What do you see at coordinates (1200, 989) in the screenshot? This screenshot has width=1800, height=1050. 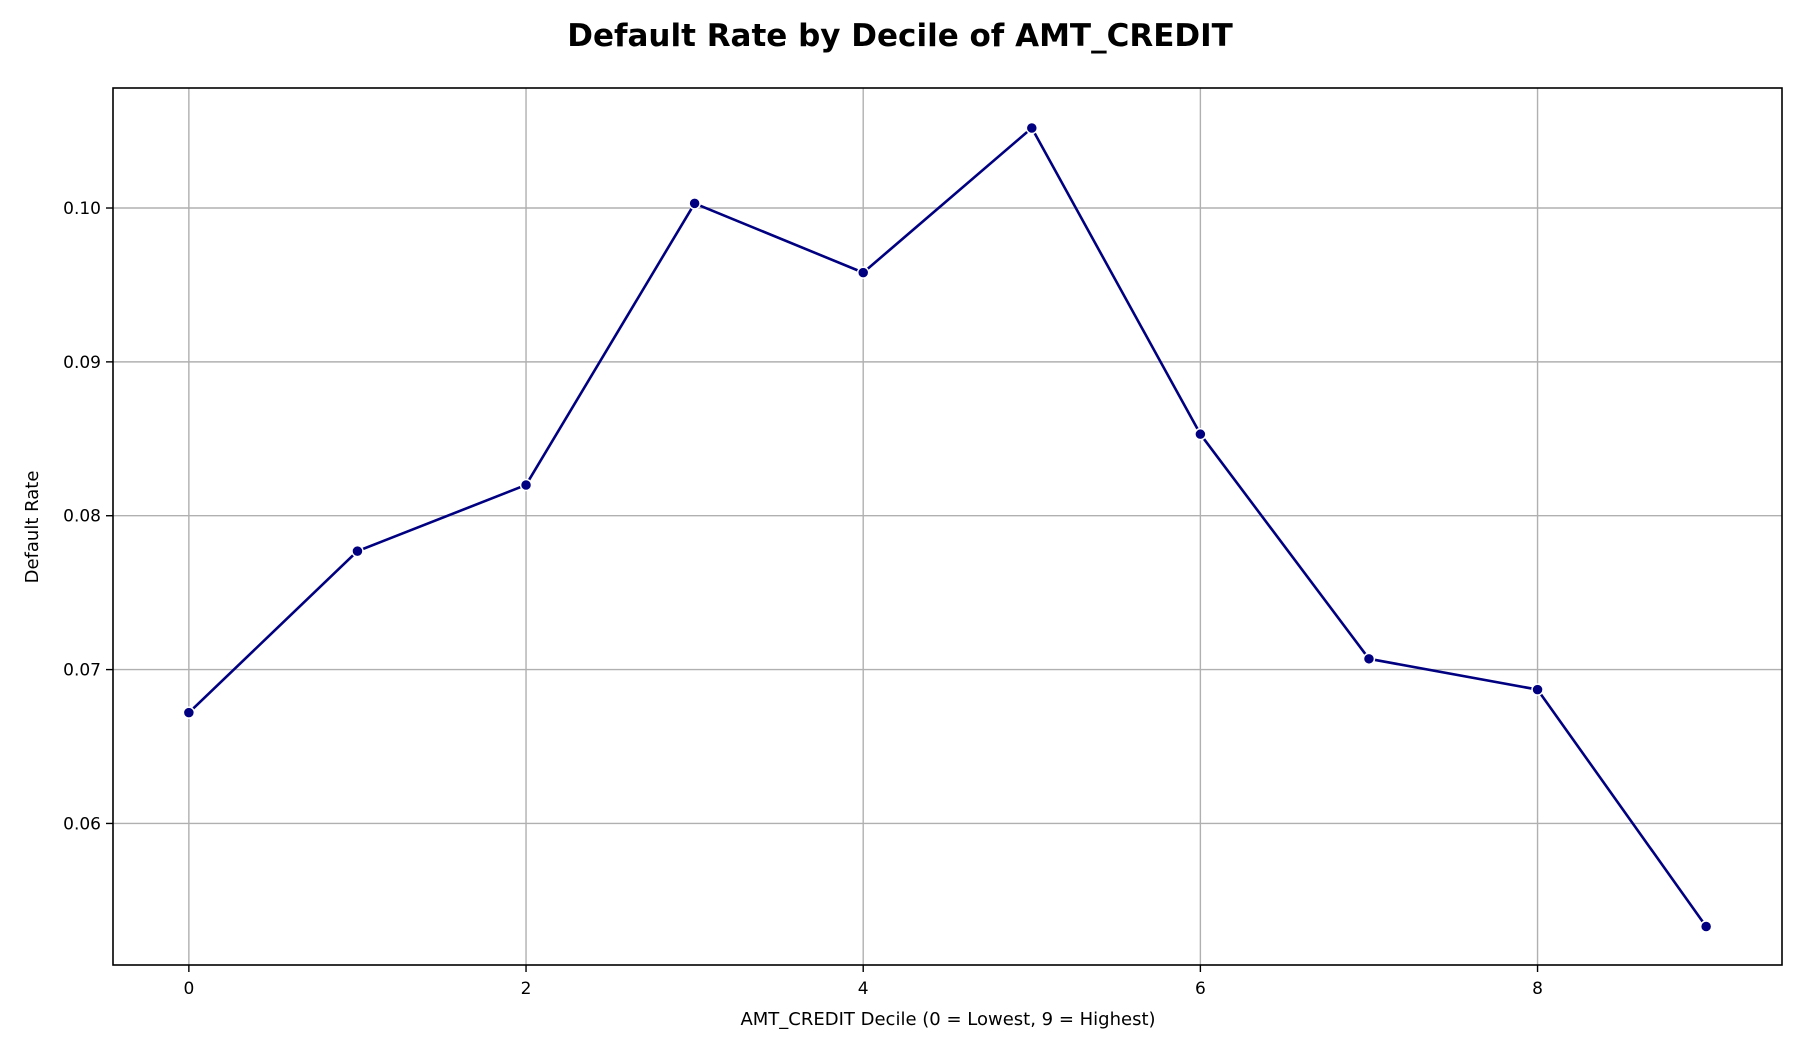 I see `x-tick-label: 6` at bounding box center [1200, 989].